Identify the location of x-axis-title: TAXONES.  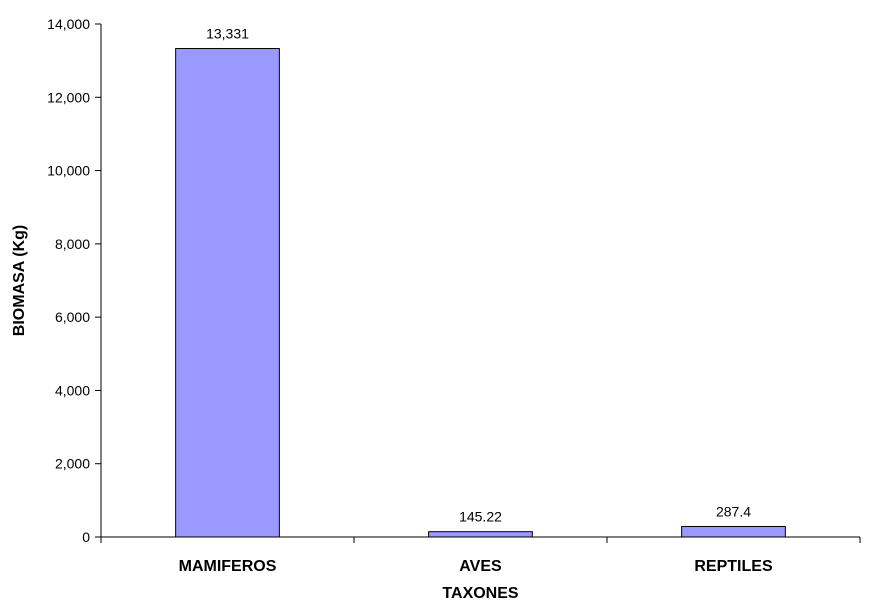
(480, 593).